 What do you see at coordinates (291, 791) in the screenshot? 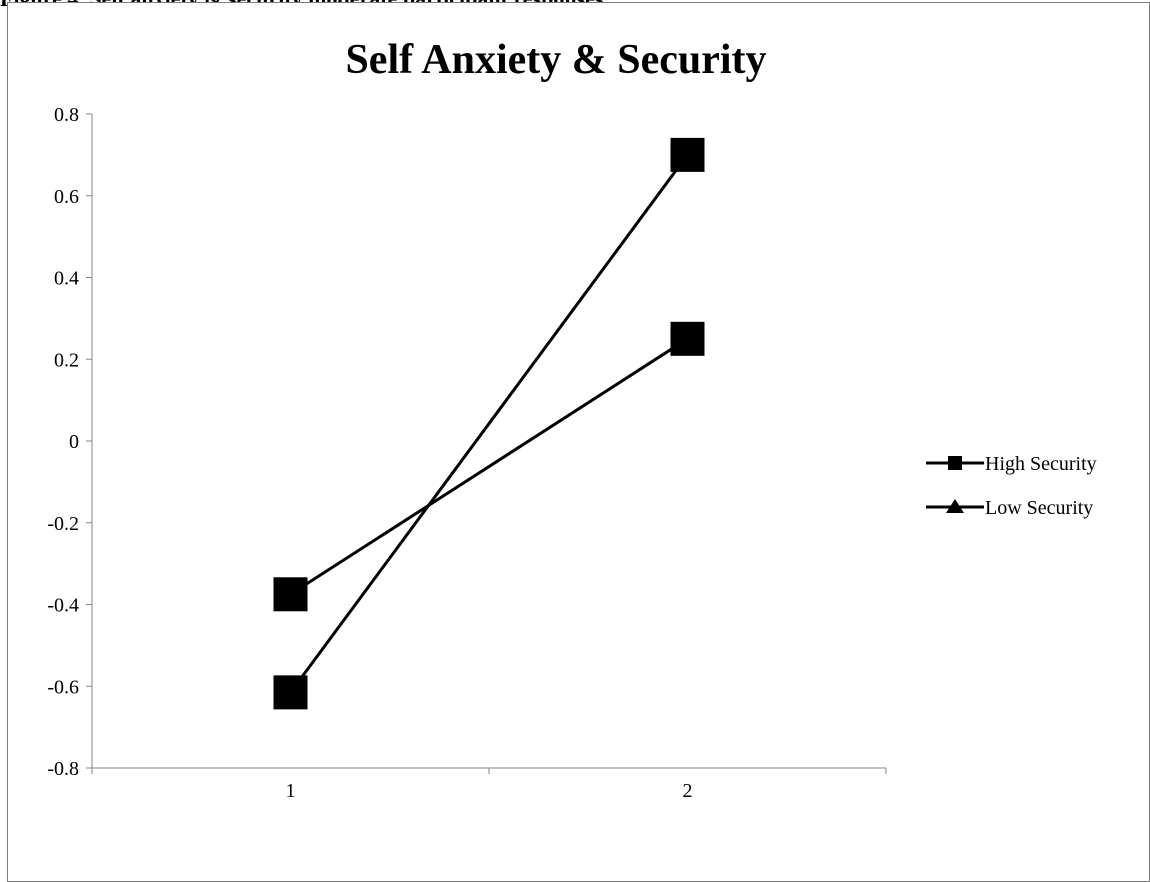
I see `x-tick-label: 1` at bounding box center [291, 791].